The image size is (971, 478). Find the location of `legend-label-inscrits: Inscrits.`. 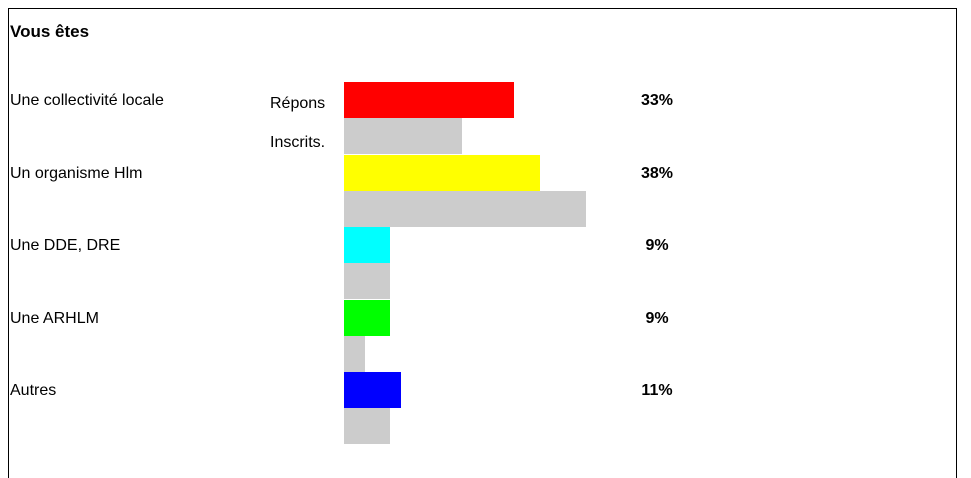

legend-label-inscrits: Inscrits. is located at coordinates (298, 143).